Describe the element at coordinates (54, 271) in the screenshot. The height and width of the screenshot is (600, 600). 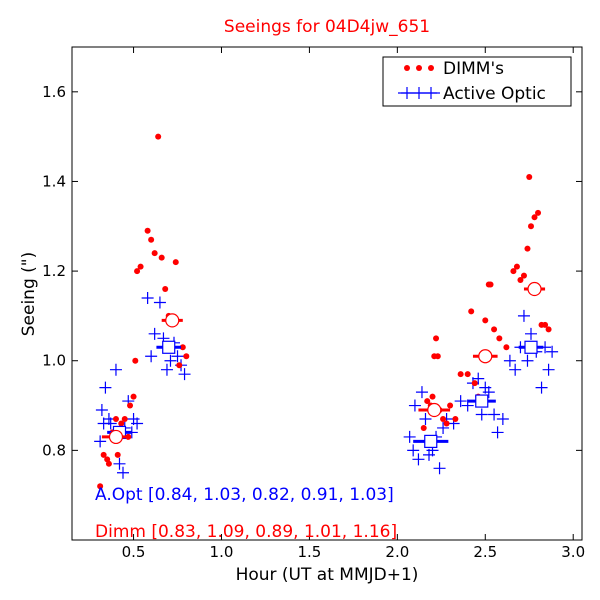
I see `y-tick-label: 1.2` at that location.